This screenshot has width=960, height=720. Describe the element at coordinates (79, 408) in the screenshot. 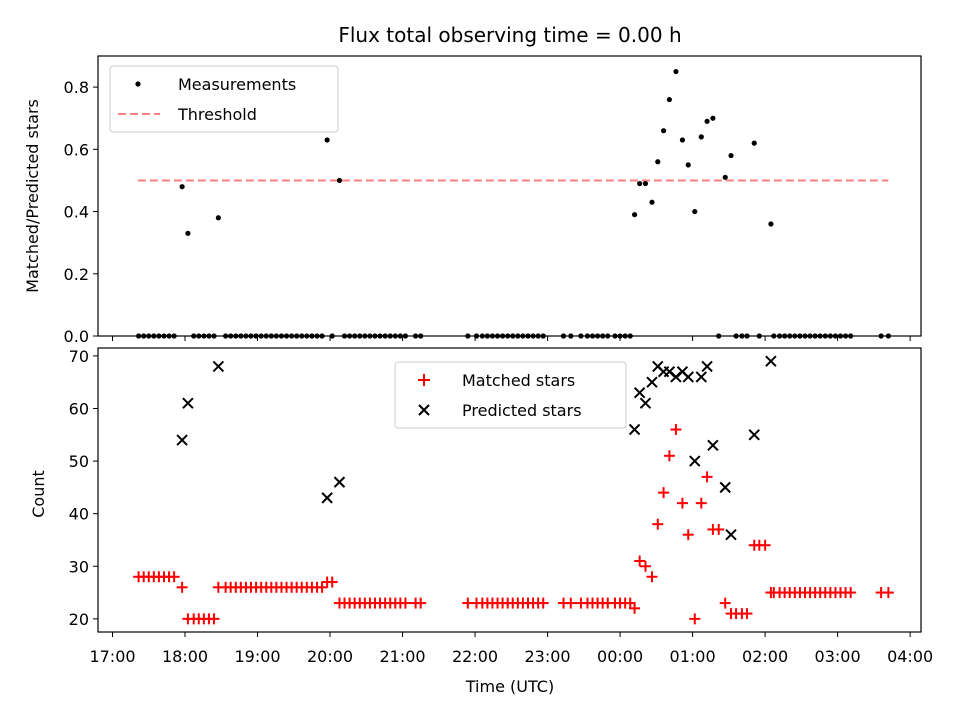

I see `count-y-tick-label: 60` at that location.